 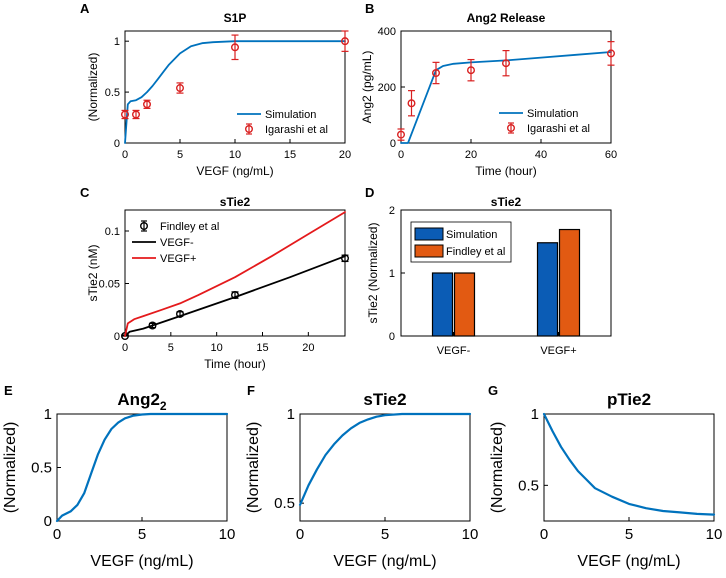 I want to click on y-axis-label: sTie2 (nM), so click(x=93, y=273).